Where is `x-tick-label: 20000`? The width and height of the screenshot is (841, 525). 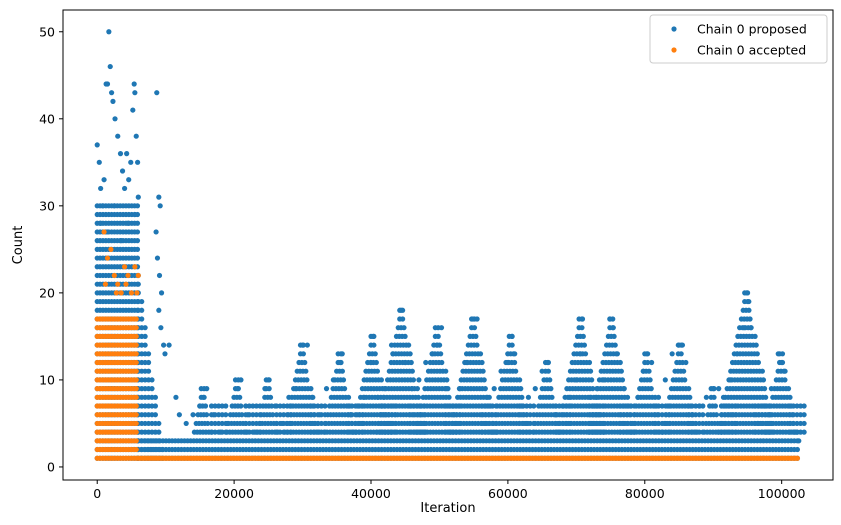 x-tick-label: 20000 is located at coordinates (234, 493).